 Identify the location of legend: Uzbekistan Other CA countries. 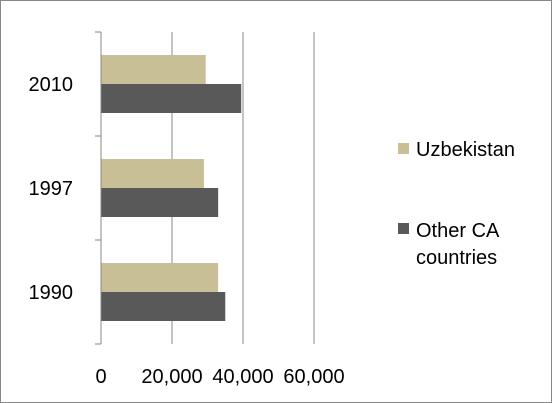
(456, 204).